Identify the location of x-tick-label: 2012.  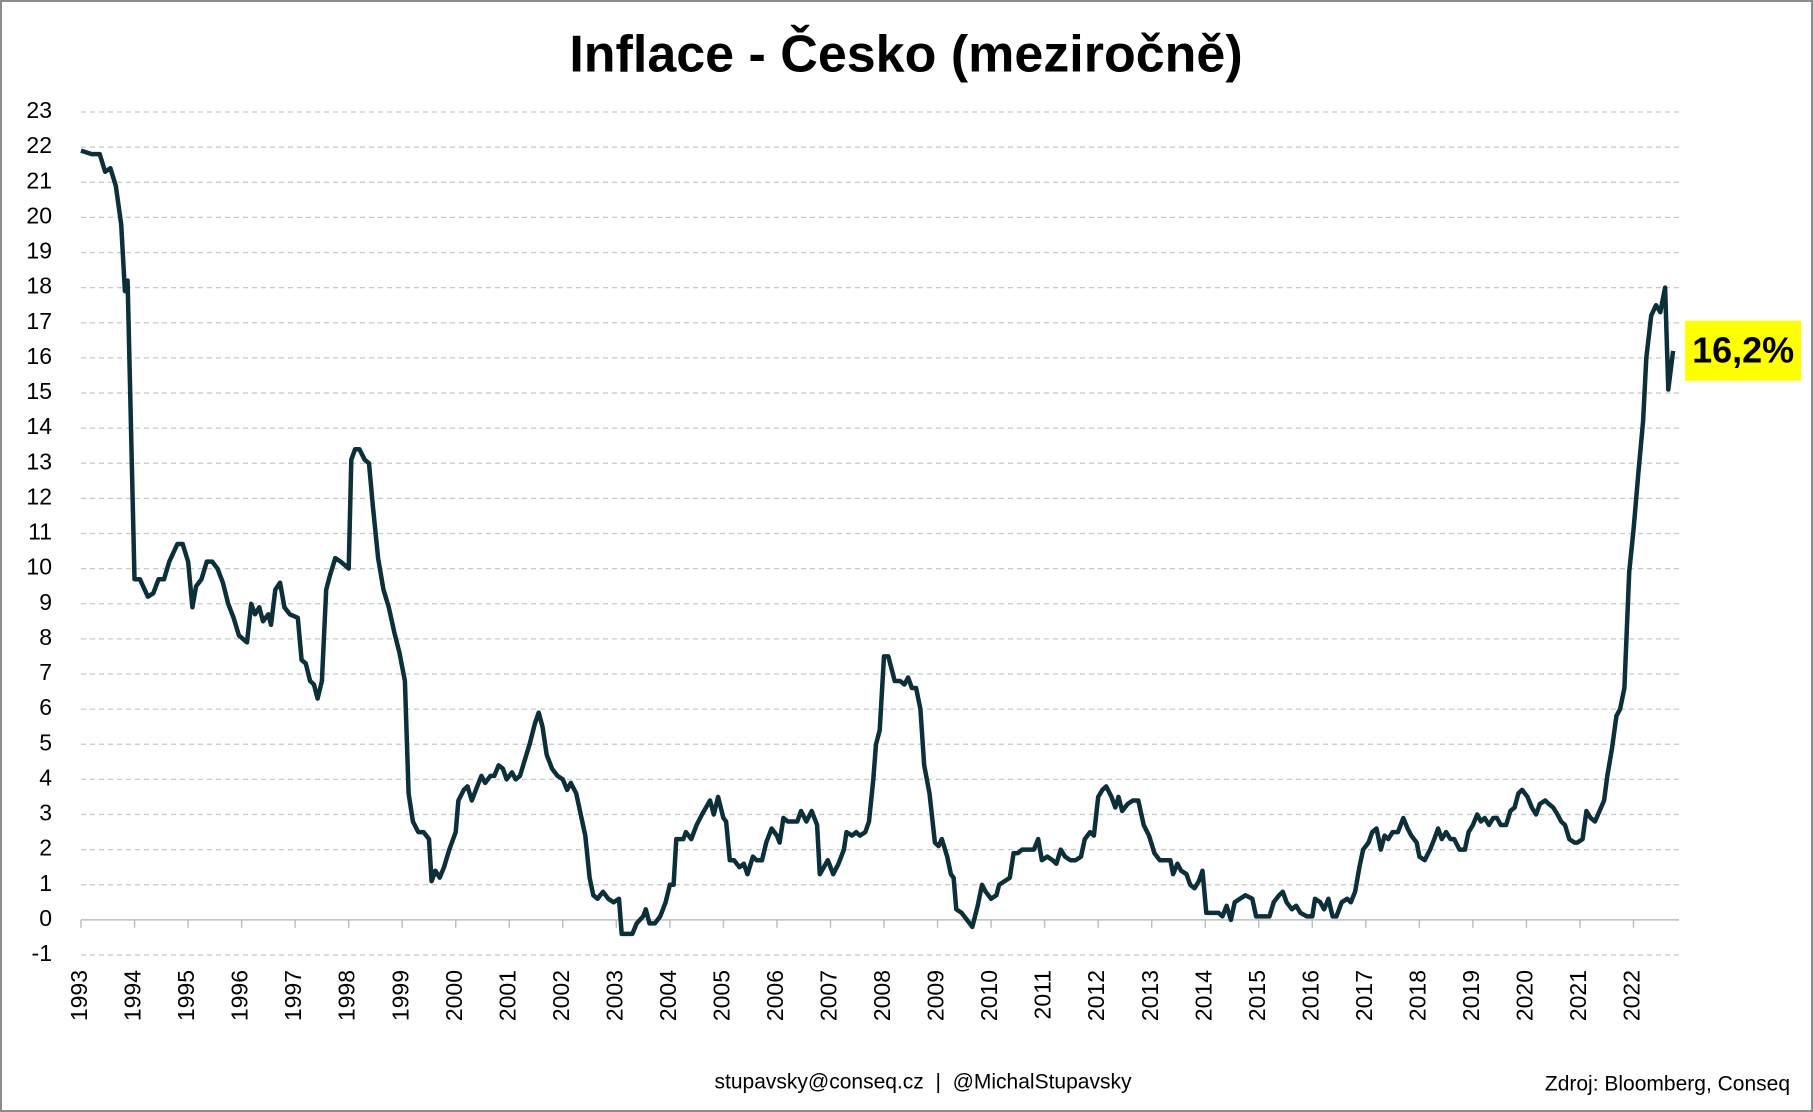
(1096, 995).